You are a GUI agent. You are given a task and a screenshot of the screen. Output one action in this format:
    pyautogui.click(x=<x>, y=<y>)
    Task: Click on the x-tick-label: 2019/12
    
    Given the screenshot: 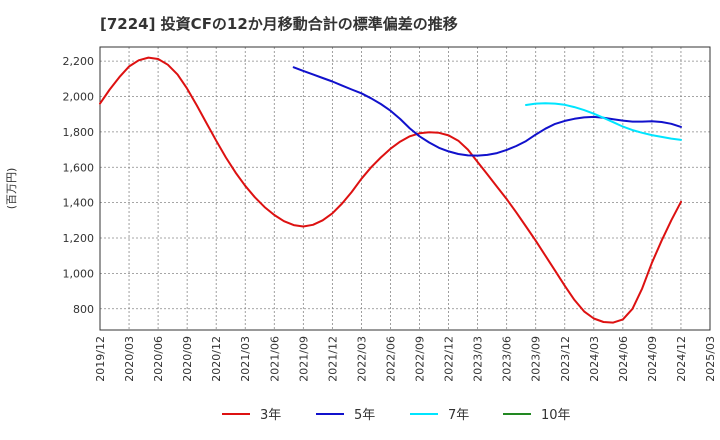 What is the action you would take?
    pyautogui.click(x=100, y=359)
    